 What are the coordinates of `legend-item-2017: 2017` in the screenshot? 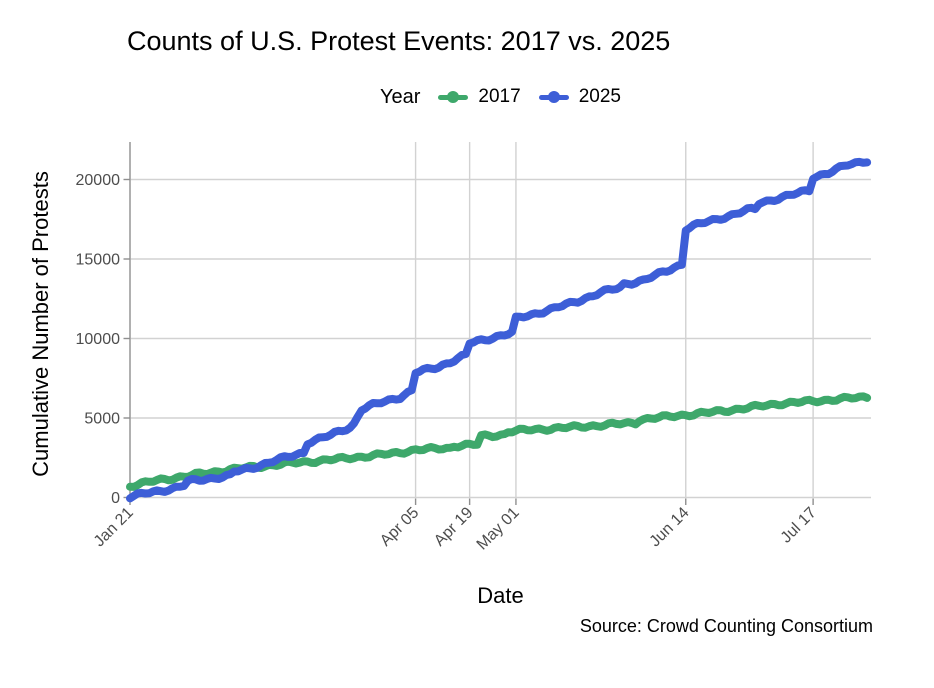 It's located at (479, 97).